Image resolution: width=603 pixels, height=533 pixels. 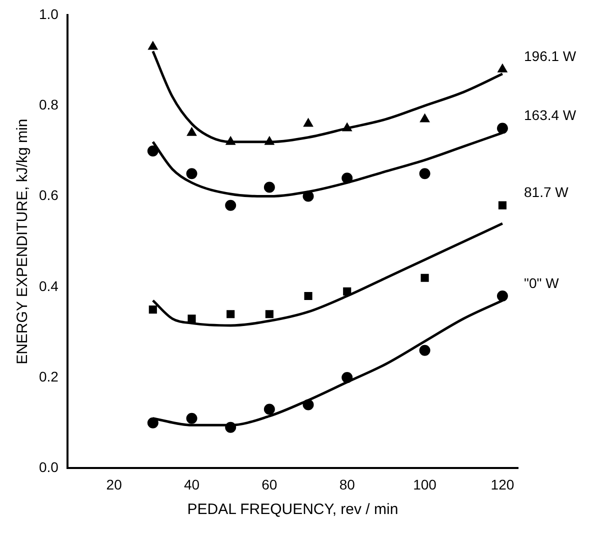 I want to click on y-tick-label: 0.6, so click(x=48, y=195).